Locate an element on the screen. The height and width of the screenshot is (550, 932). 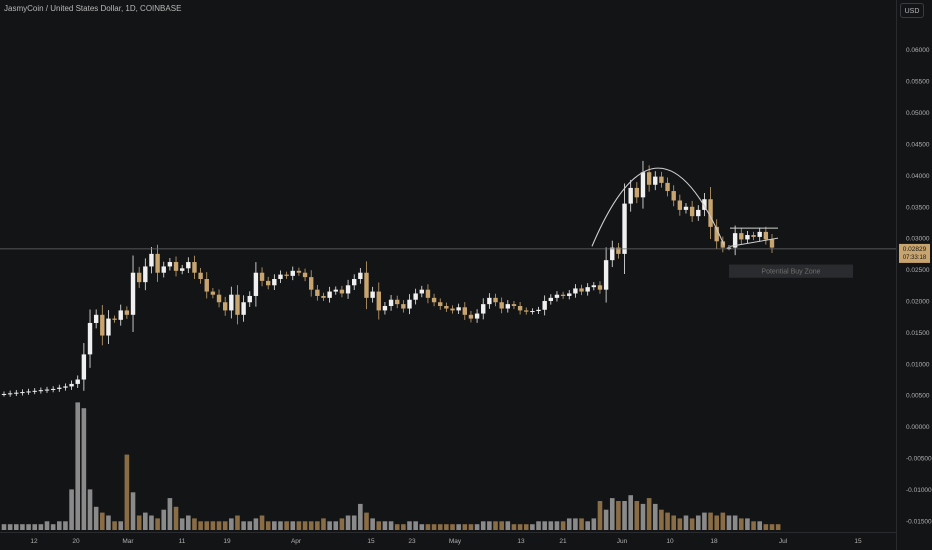
y-tick-label: 0.01500 is located at coordinates (918, 333).